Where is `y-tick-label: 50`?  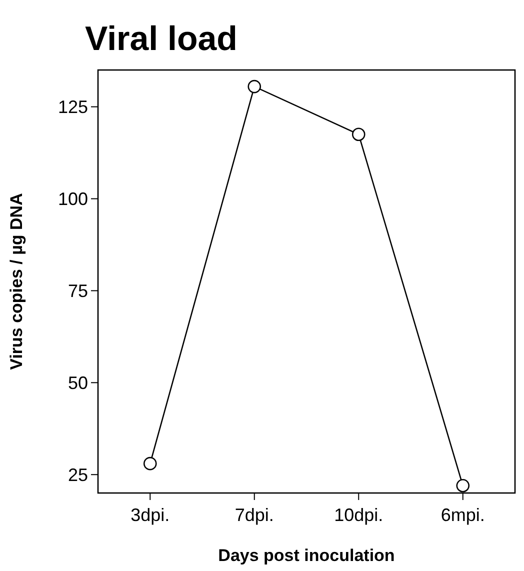
y-tick-label: 50 is located at coordinates (78, 382).